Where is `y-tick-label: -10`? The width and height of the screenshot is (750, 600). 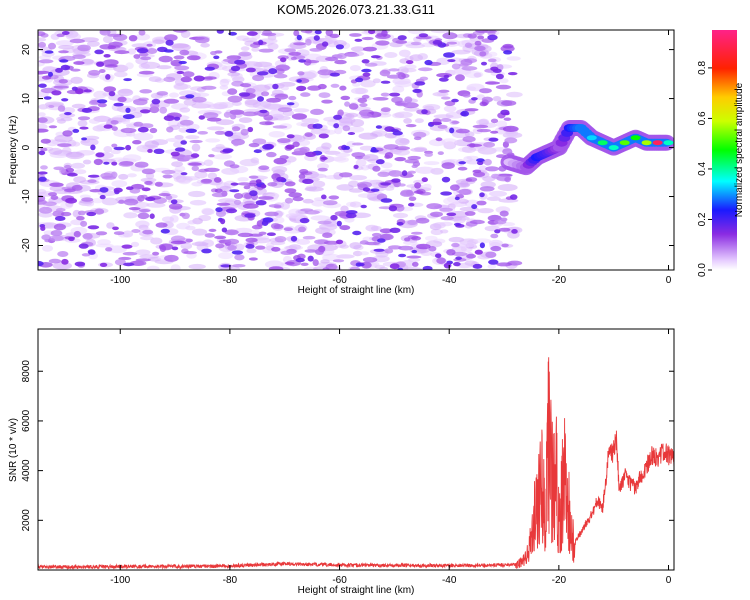 y-tick-label: -10 is located at coordinates (26, 196).